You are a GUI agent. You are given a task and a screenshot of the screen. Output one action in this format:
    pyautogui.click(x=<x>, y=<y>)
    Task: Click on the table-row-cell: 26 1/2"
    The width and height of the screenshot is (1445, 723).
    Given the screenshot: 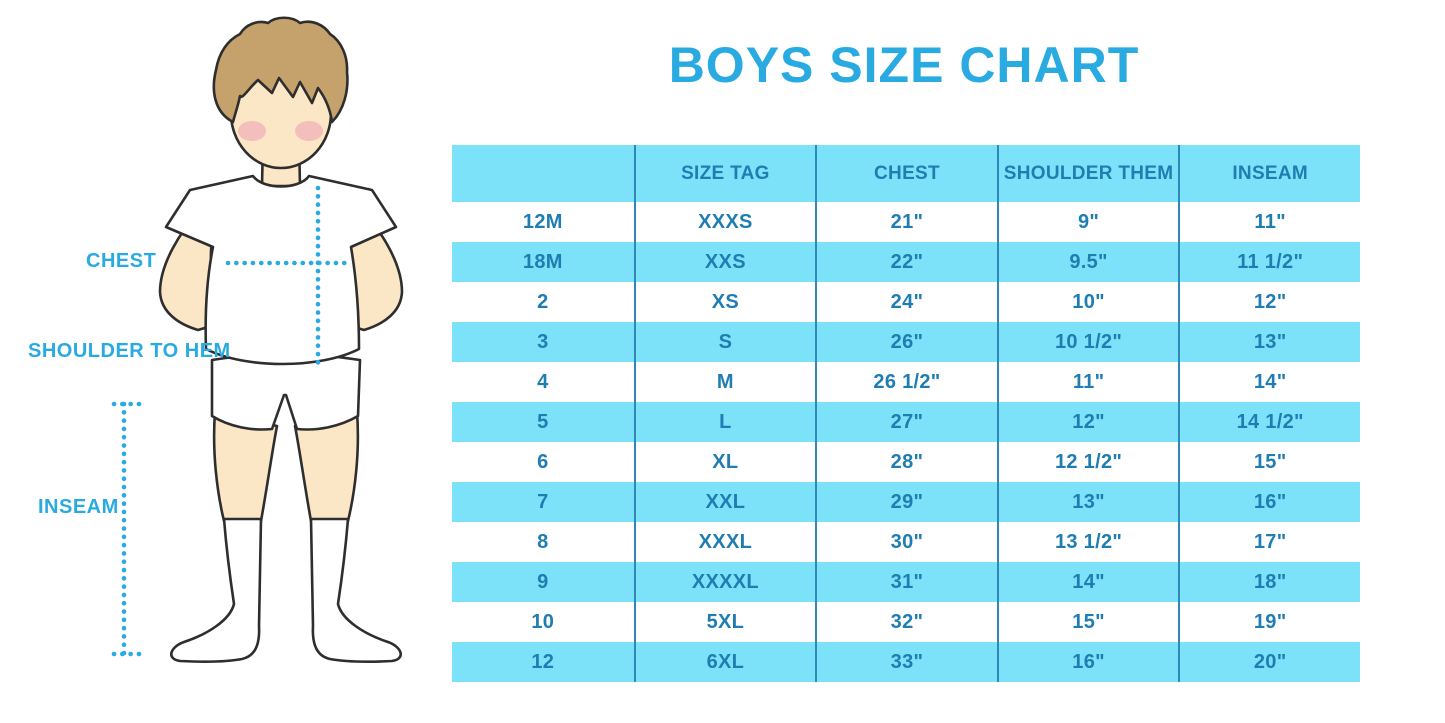 What is the action you would take?
    pyautogui.click(x=906, y=382)
    